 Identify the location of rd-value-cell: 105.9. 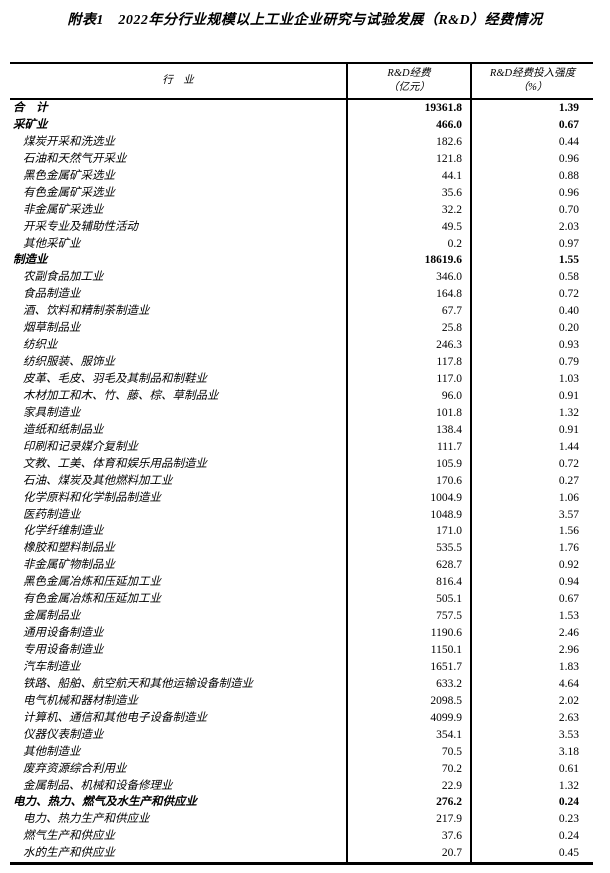
(408, 464).